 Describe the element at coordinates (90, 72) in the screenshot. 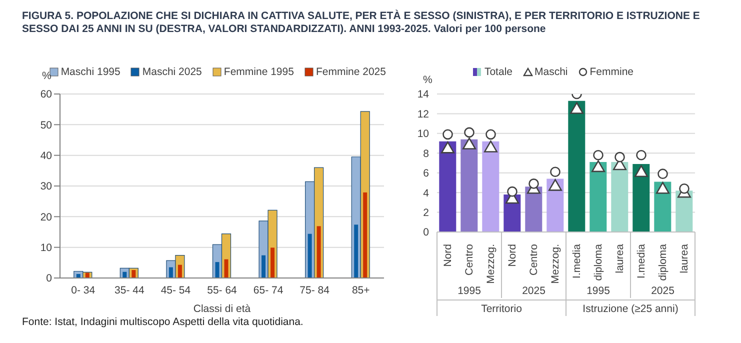

I see `legend-label: Maschi 1995` at that location.